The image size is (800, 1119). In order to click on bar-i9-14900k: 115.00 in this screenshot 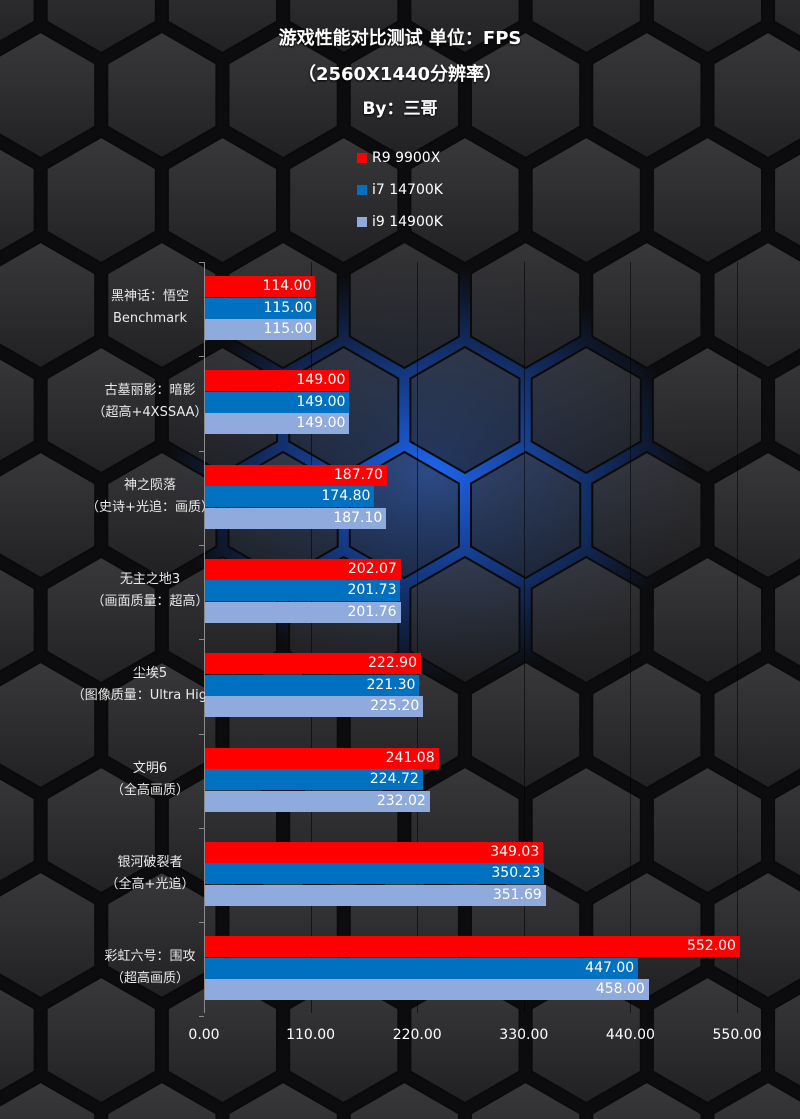, I will do `click(261, 329)`.